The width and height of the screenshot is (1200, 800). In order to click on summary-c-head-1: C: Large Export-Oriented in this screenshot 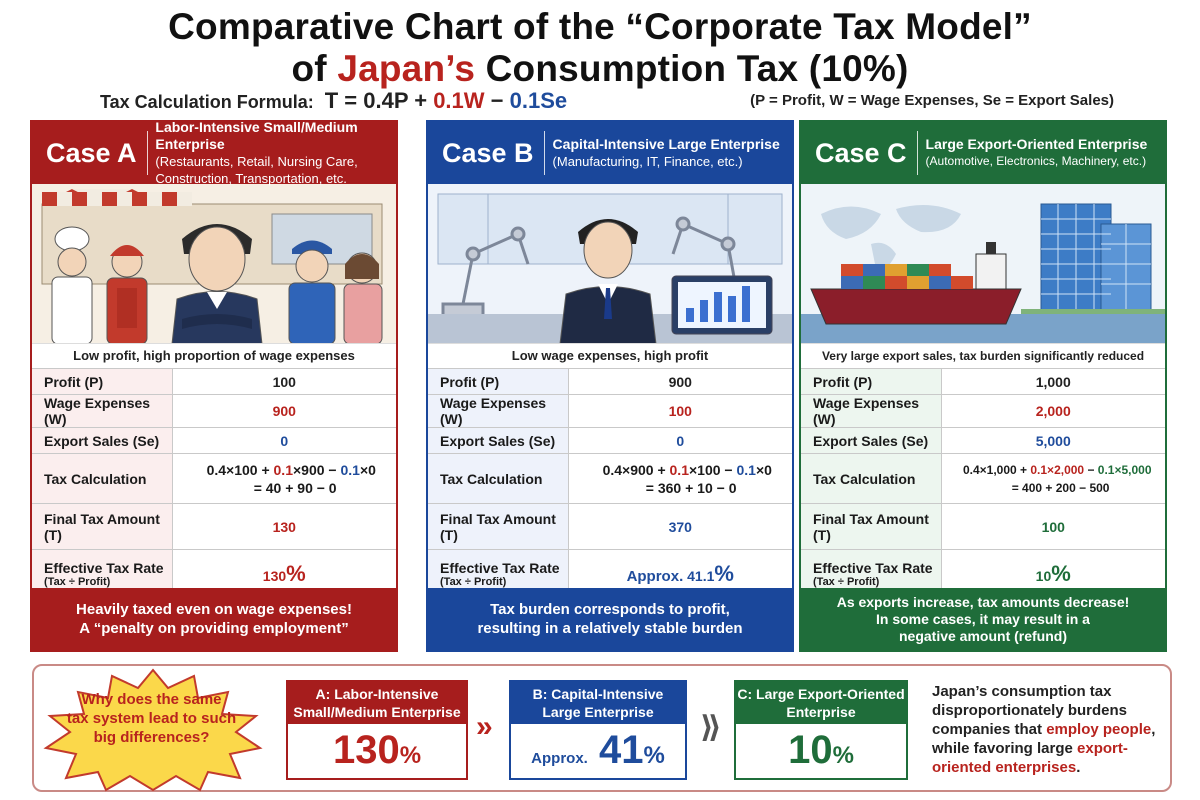, I will do `click(821, 694)`.